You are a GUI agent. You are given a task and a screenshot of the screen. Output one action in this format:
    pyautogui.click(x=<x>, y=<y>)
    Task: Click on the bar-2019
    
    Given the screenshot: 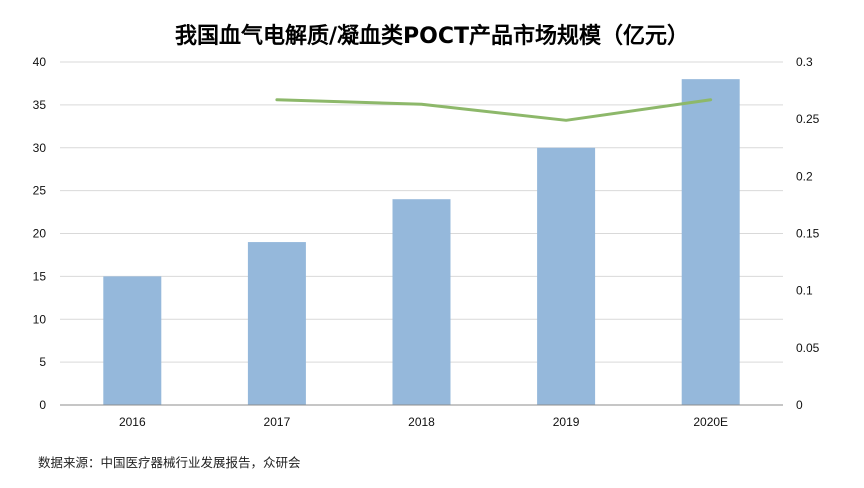 What is the action you would take?
    pyautogui.click(x=566, y=276)
    